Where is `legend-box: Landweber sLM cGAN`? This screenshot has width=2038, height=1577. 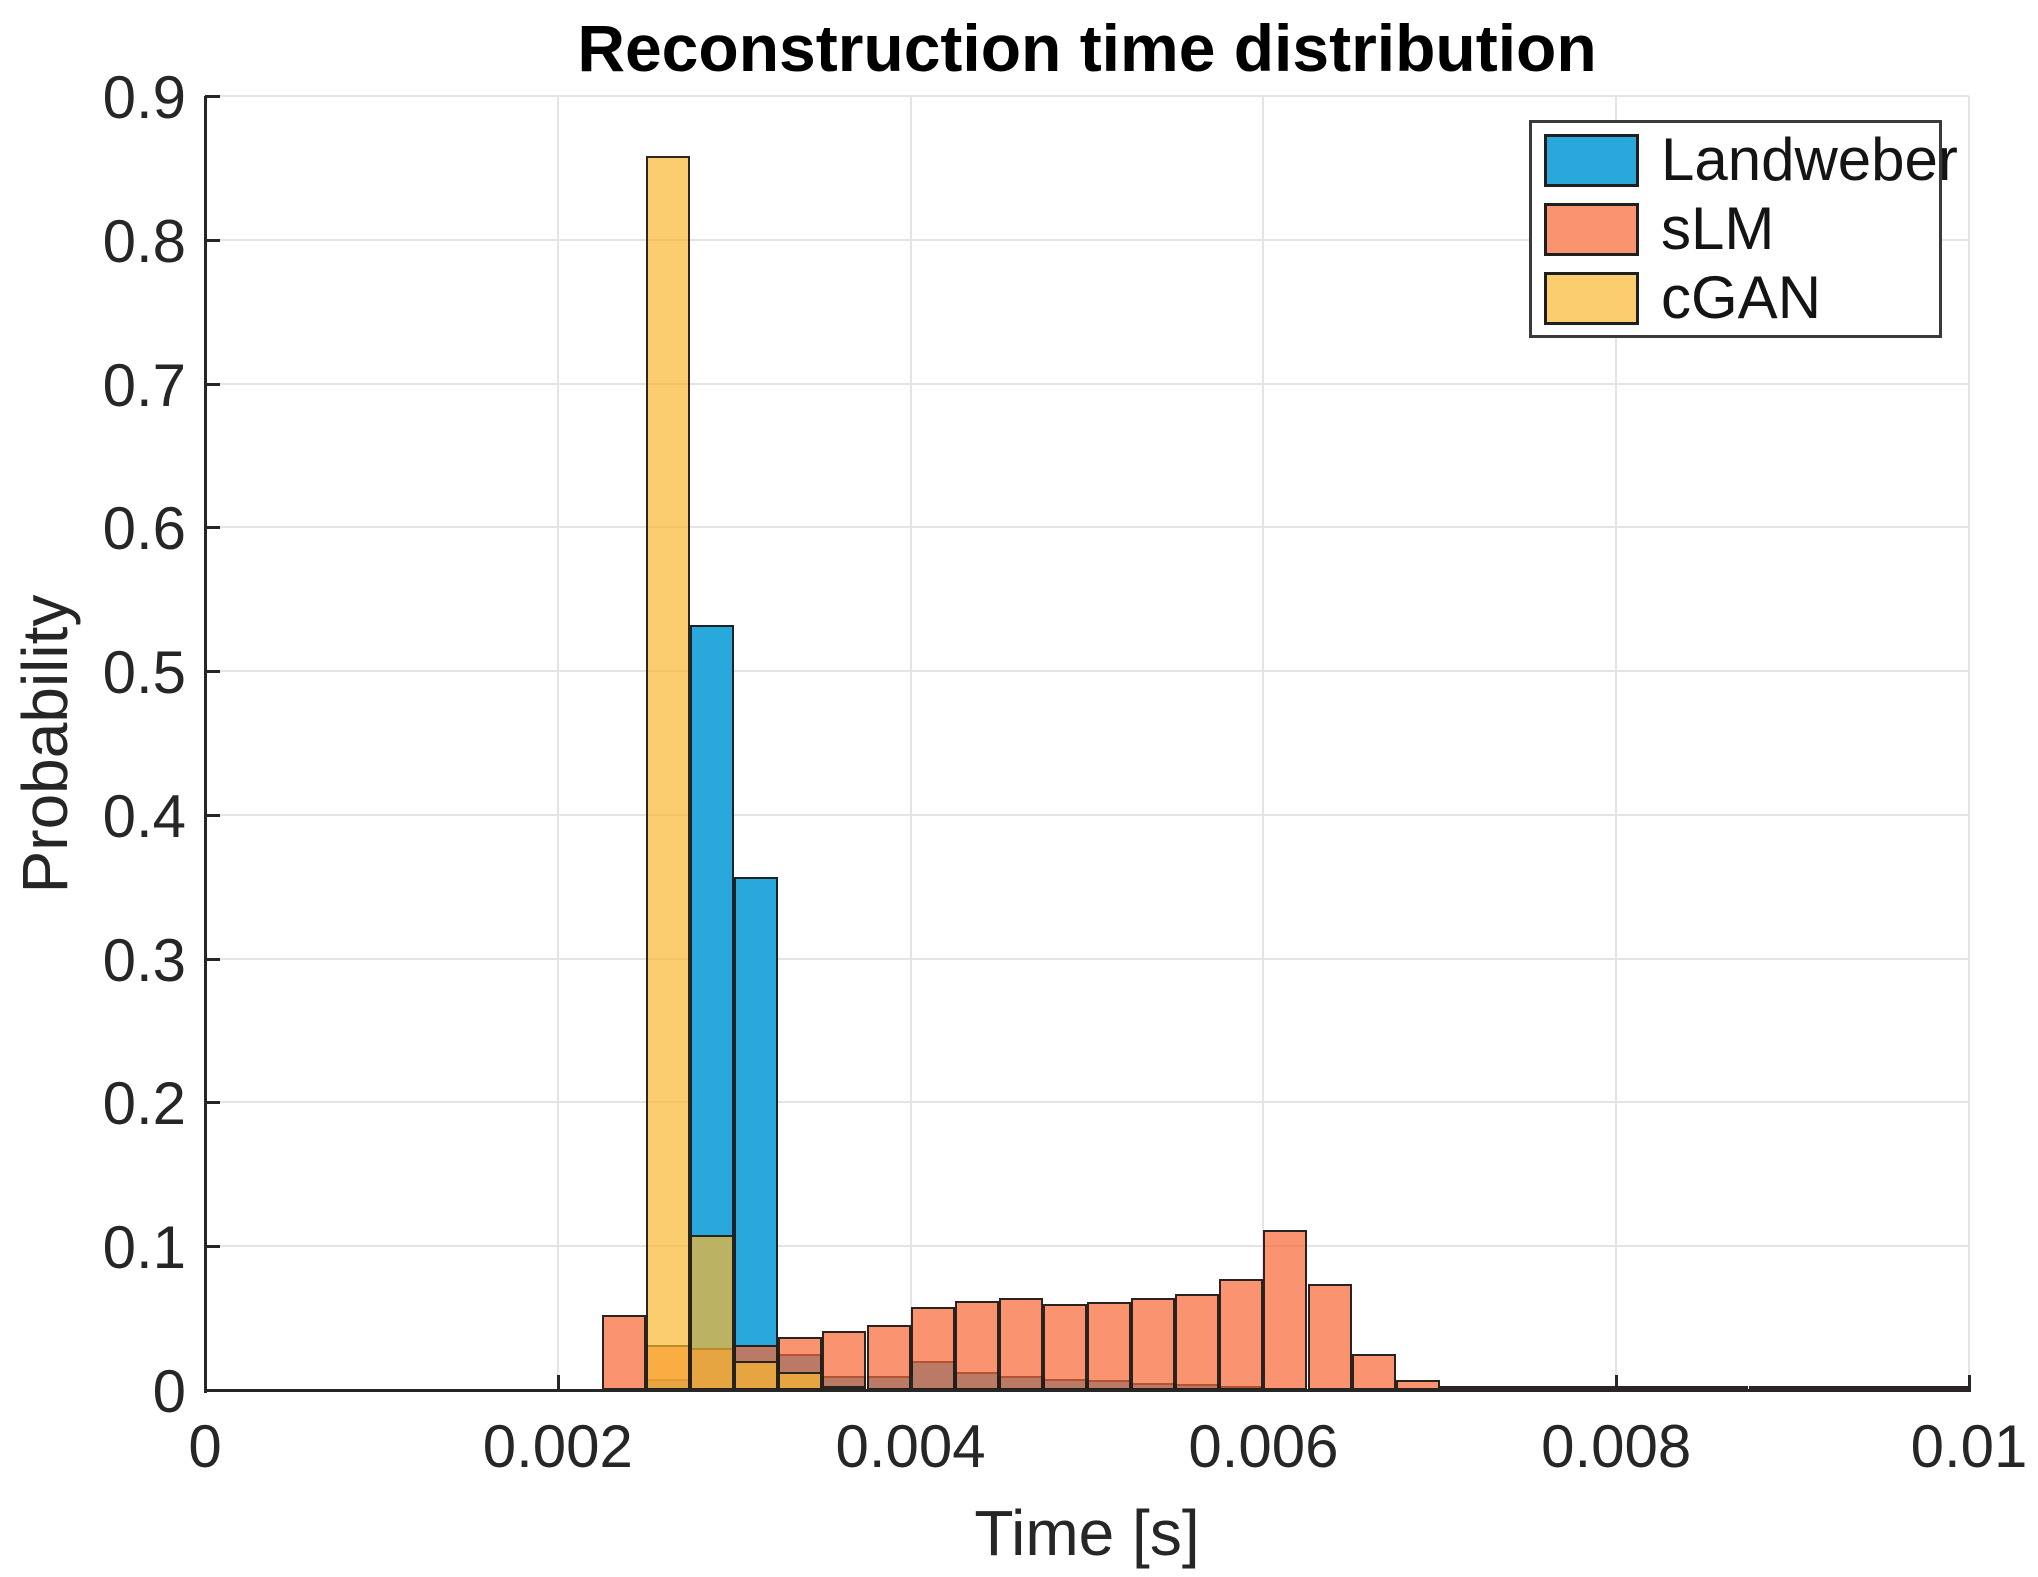
legend-box: Landweber sLM cGAN is located at coordinates (1743, 229).